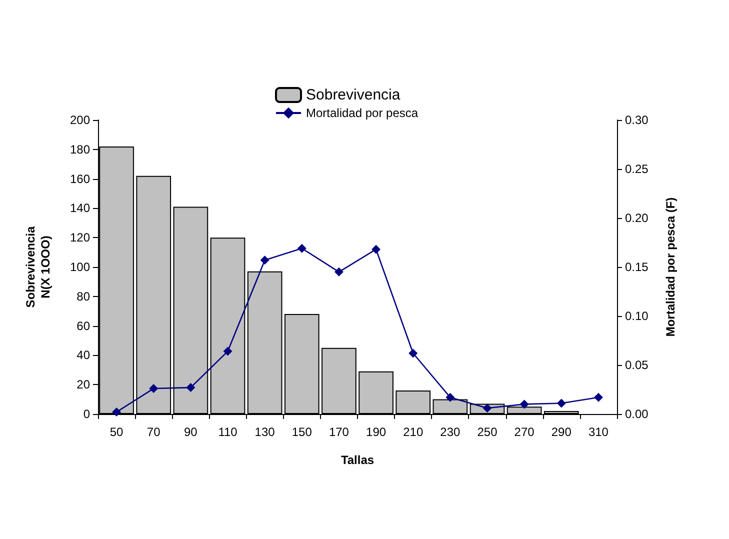 This screenshot has width=729, height=539. Describe the element at coordinates (598, 432) in the screenshot. I see `x-tick-label: 310` at that location.